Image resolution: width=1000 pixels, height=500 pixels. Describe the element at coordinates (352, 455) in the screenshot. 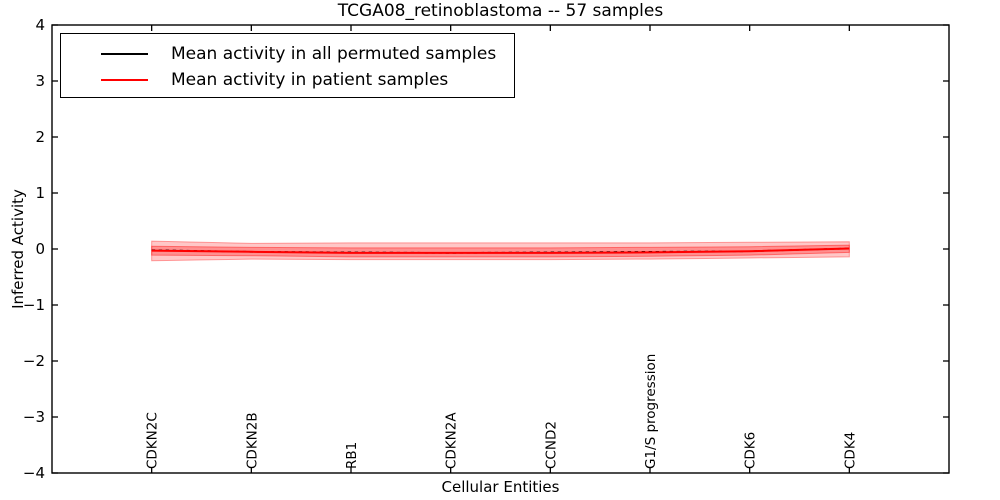

I see `x-tick-label: RB1` at that location.